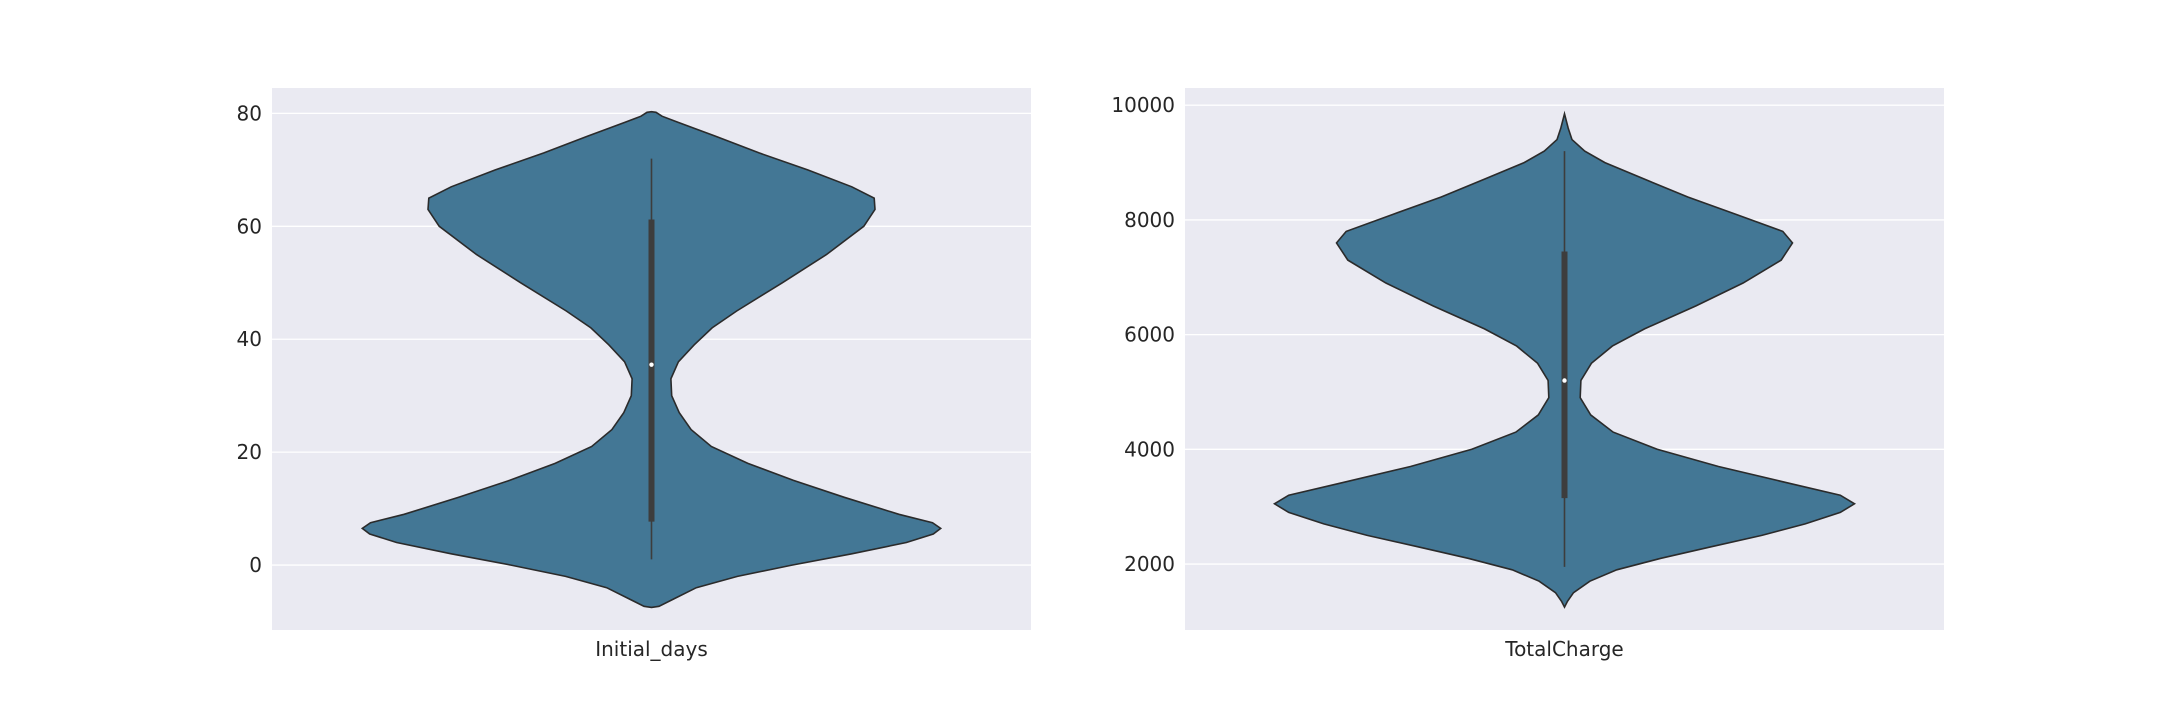  Describe the element at coordinates (1149, 335) in the screenshot. I see `totalcharge-y-tick-label: 6000` at that location.